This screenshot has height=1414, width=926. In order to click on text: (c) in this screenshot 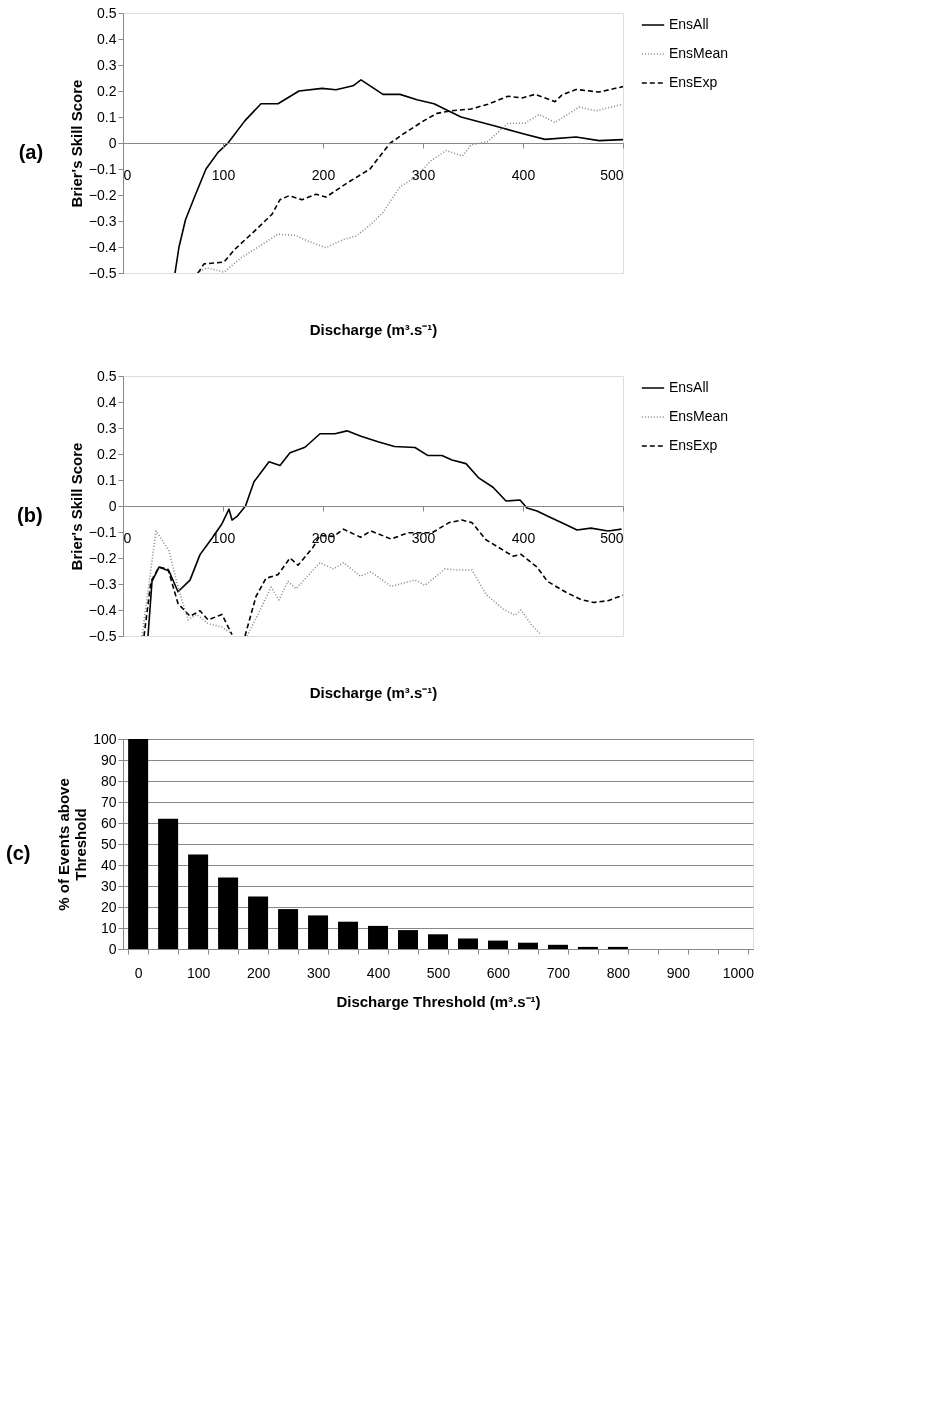, I will do `click(18, 853)`.